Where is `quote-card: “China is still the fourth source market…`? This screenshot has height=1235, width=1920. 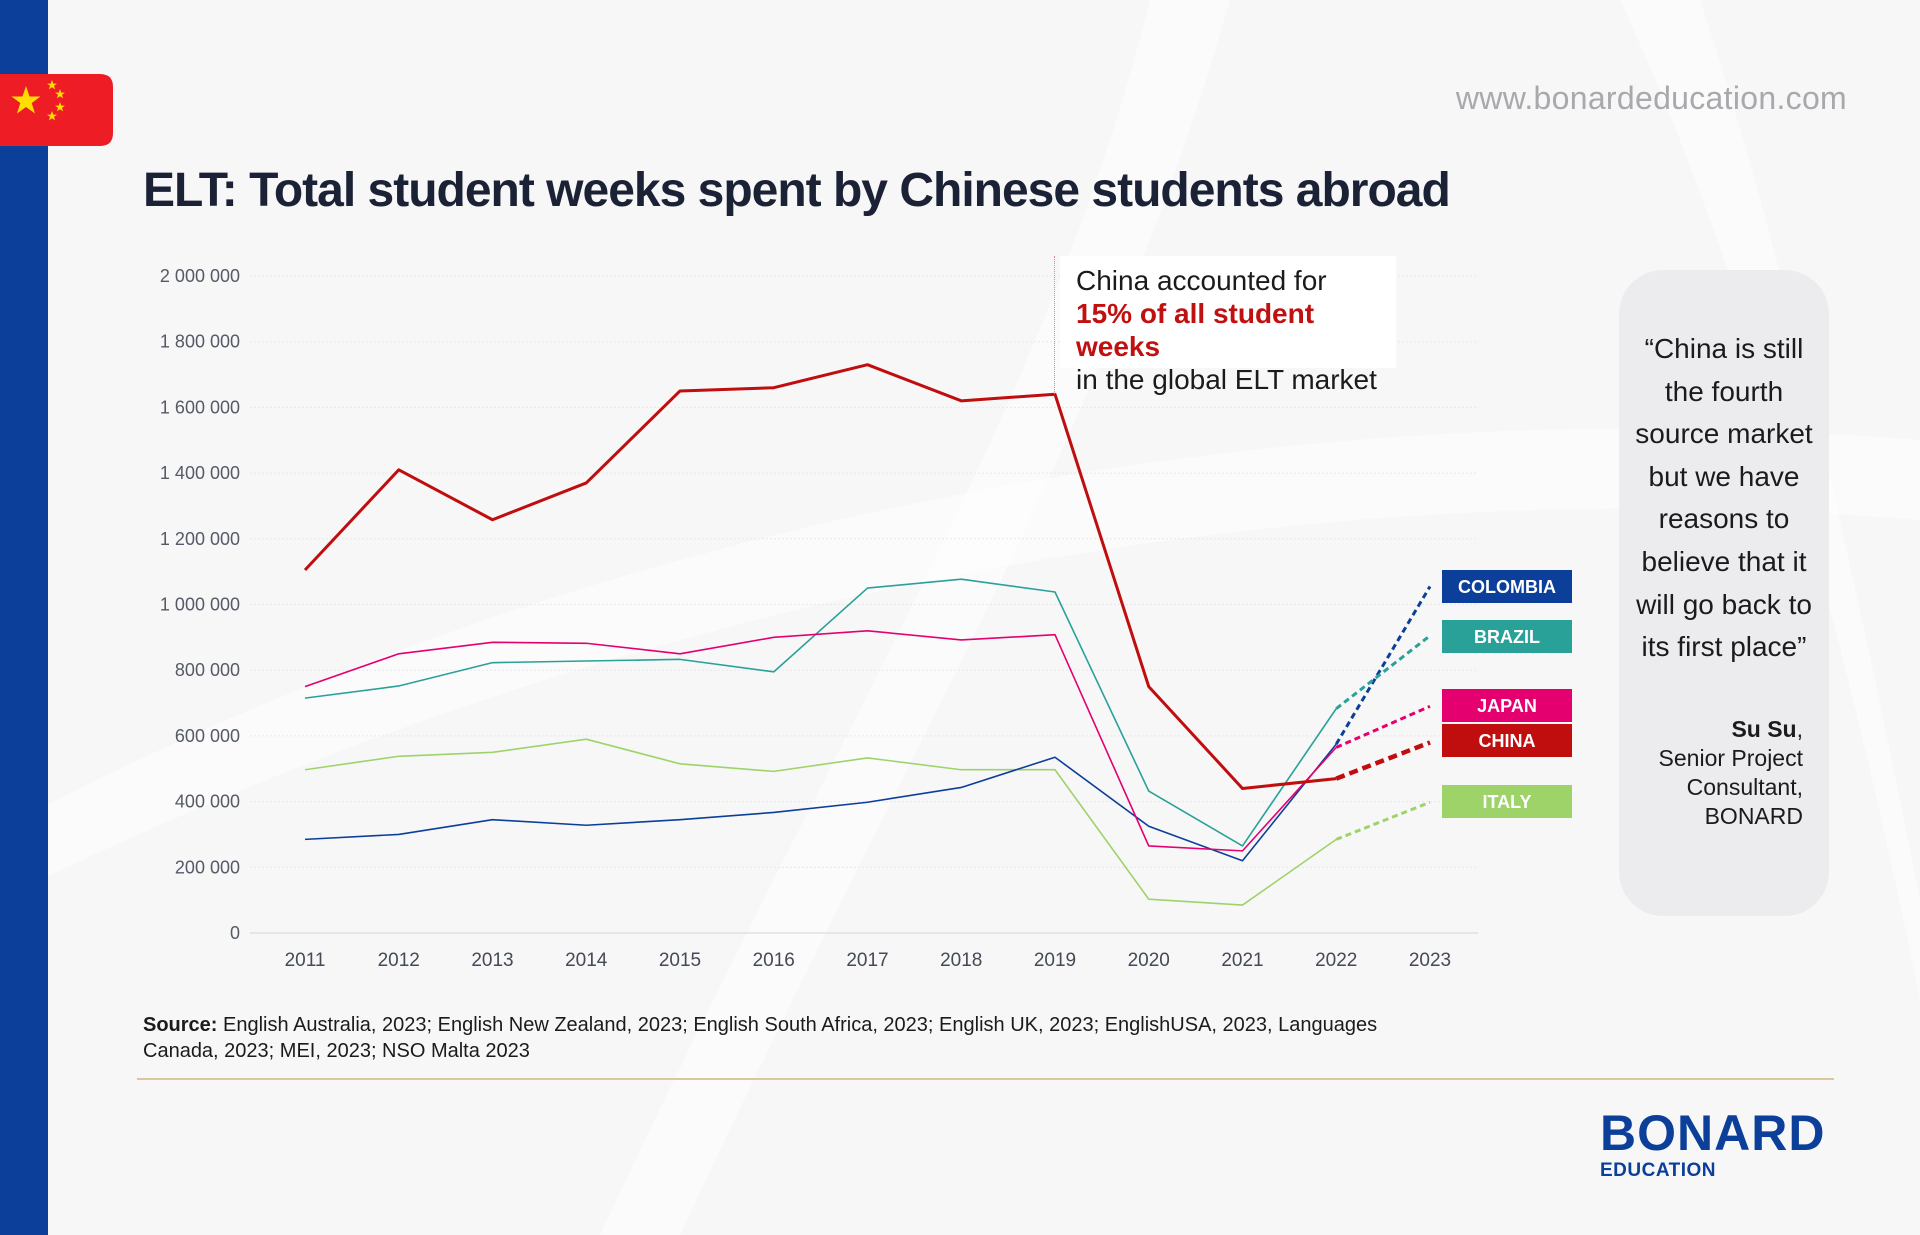 quote-card: “China is still the fourth source market… is located at coordinates (1724, 593).